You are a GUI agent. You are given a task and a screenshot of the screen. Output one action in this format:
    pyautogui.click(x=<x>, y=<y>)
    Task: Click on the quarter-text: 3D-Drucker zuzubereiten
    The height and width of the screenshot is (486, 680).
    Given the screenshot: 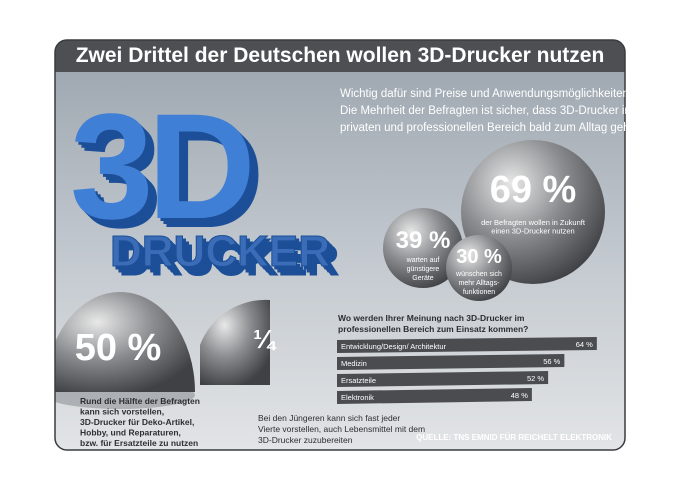 What is the action you would take?
    pyautogui.click(x=305, y=440)
    